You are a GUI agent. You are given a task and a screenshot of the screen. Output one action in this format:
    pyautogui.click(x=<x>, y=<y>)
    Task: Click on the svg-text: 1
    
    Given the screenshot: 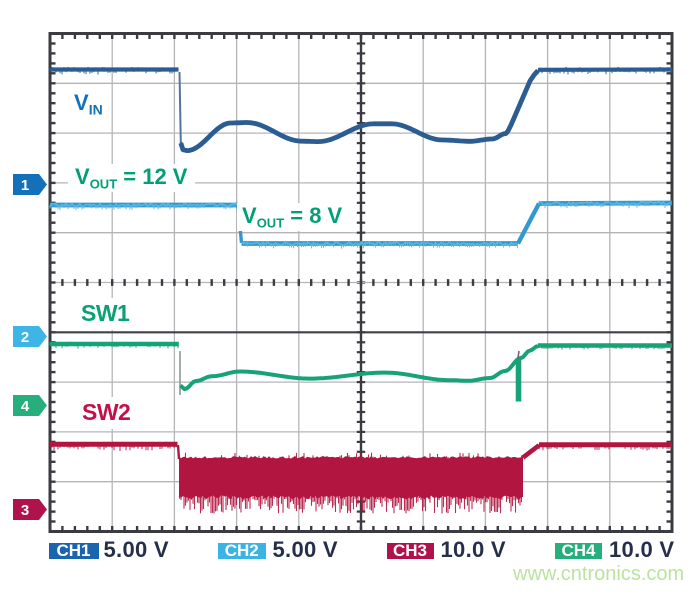 What is the action you would take?
    pyautogui.click(x=25, y=185)
    